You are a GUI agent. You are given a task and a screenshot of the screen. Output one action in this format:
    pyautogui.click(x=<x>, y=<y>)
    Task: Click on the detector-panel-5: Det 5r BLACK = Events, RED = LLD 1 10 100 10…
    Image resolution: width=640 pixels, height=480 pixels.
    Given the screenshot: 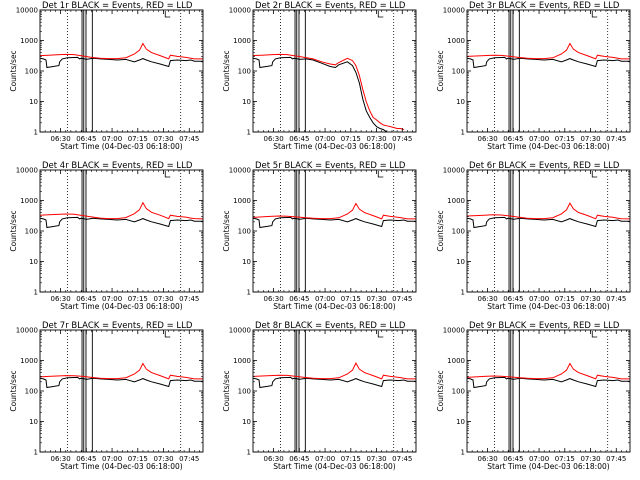 What is the action you would take?
    pyautogui.click(x=319, y=236)
    